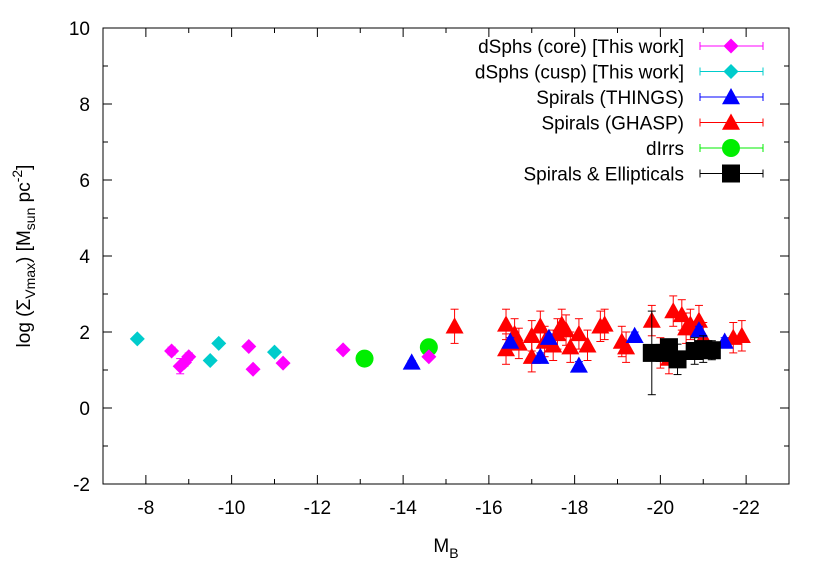 This screenshot has height=581, width=830. I want to click on x-tick-label: -12, so click(317, 508).